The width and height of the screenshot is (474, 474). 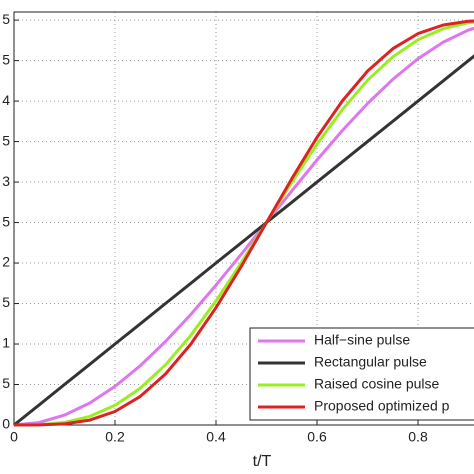 I want to click on x-axis-label: t/T, so click(x=262, y=461).